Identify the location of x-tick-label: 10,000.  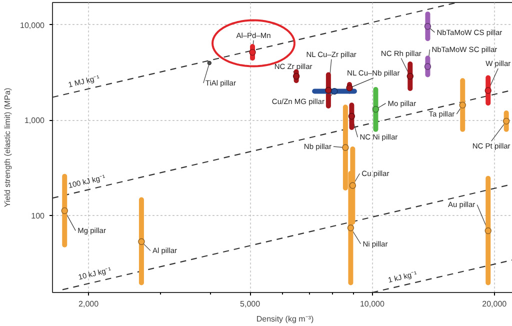
(373, 304).